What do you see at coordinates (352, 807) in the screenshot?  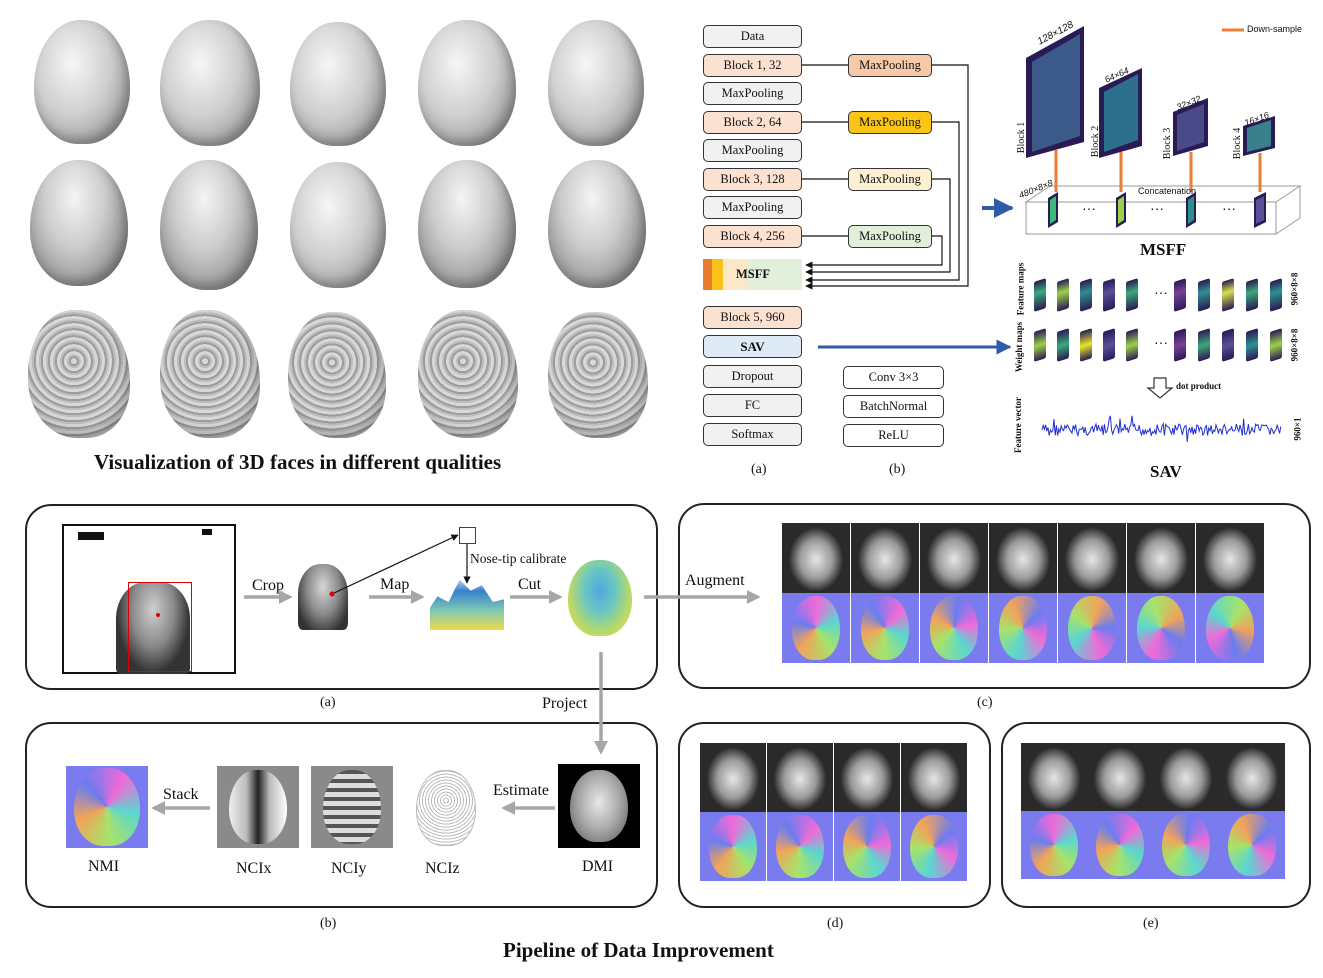 I see `nciy-image` at bounding box center [352, 807].